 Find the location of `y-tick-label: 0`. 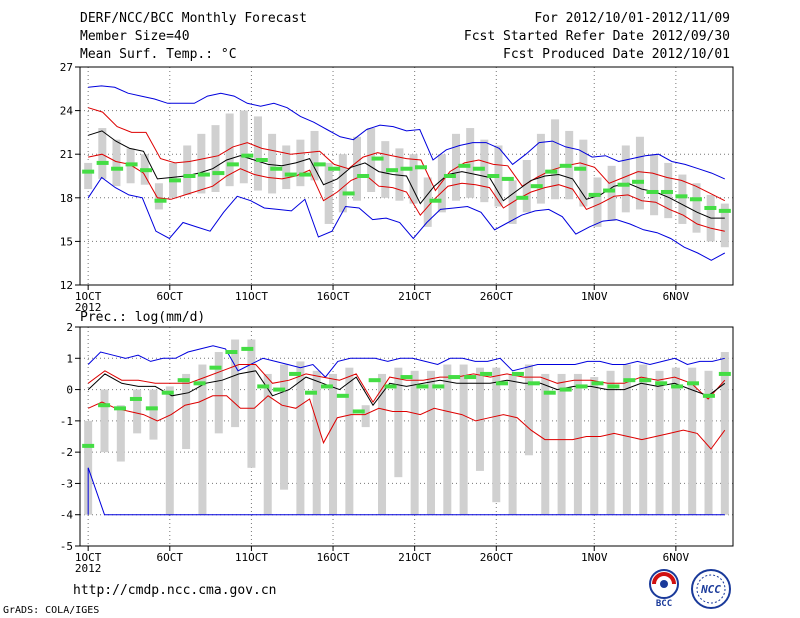

y-tick-label: 0 is located at coordinates (69, 390).